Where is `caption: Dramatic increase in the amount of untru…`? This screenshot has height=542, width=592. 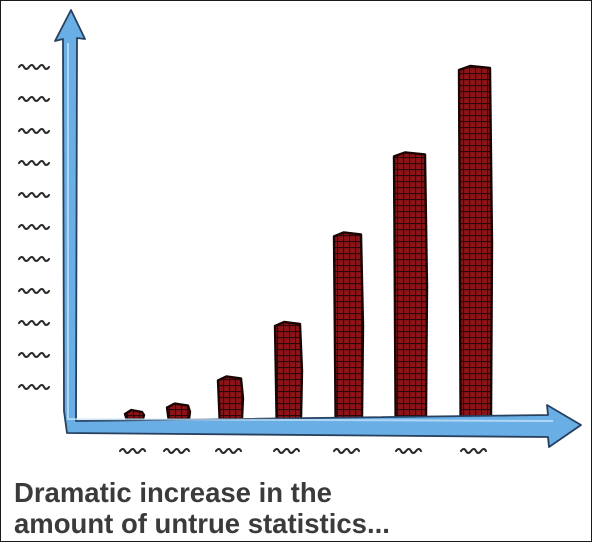
caption: Dramatic increase in the amount of untru… is located at coordinates (202, 508).